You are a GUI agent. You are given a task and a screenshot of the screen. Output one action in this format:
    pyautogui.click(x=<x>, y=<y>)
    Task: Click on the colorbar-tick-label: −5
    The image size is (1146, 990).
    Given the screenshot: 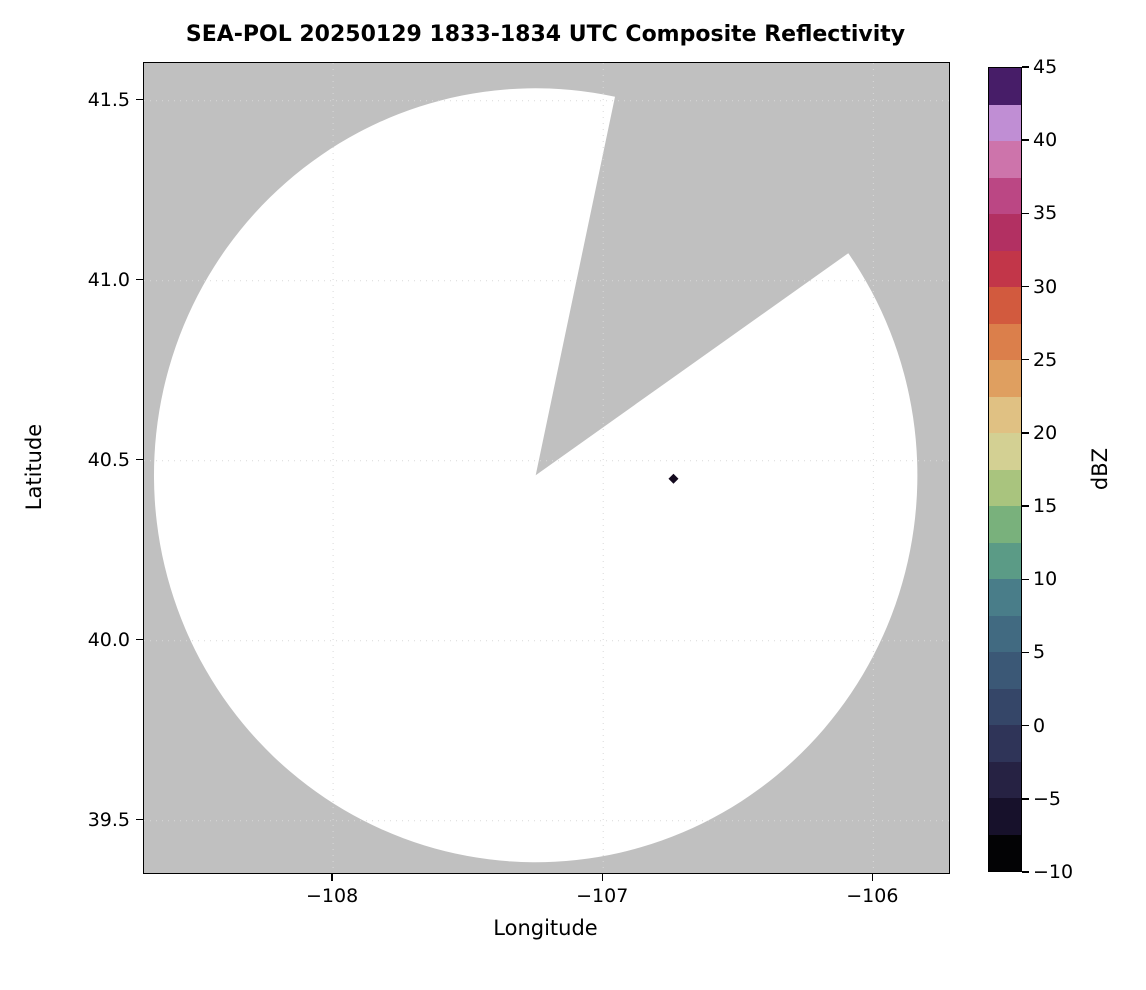 What is the action you would take?
    pyautogui.click(x=1047, y=798)
    